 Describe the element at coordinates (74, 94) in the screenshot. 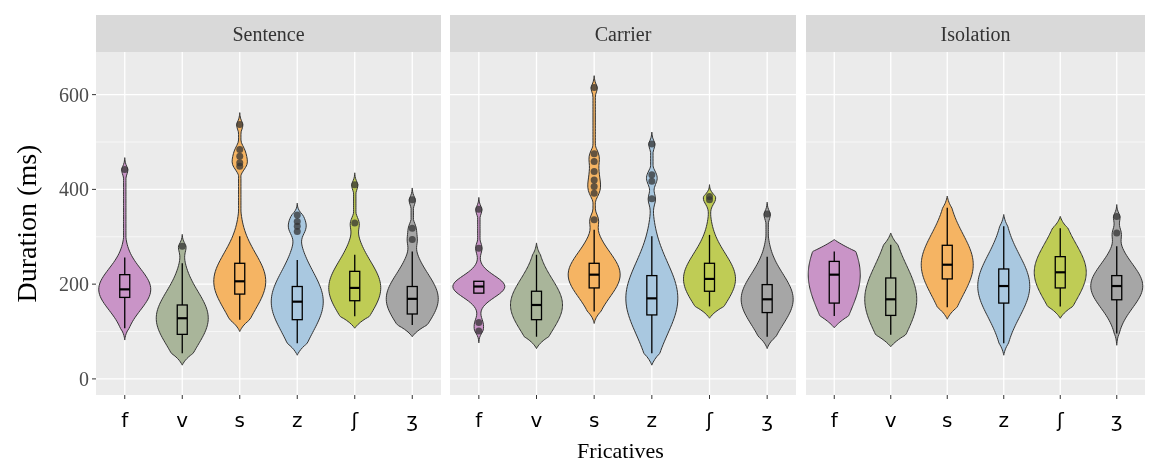

I see `y-tick-label: 600` at that location.